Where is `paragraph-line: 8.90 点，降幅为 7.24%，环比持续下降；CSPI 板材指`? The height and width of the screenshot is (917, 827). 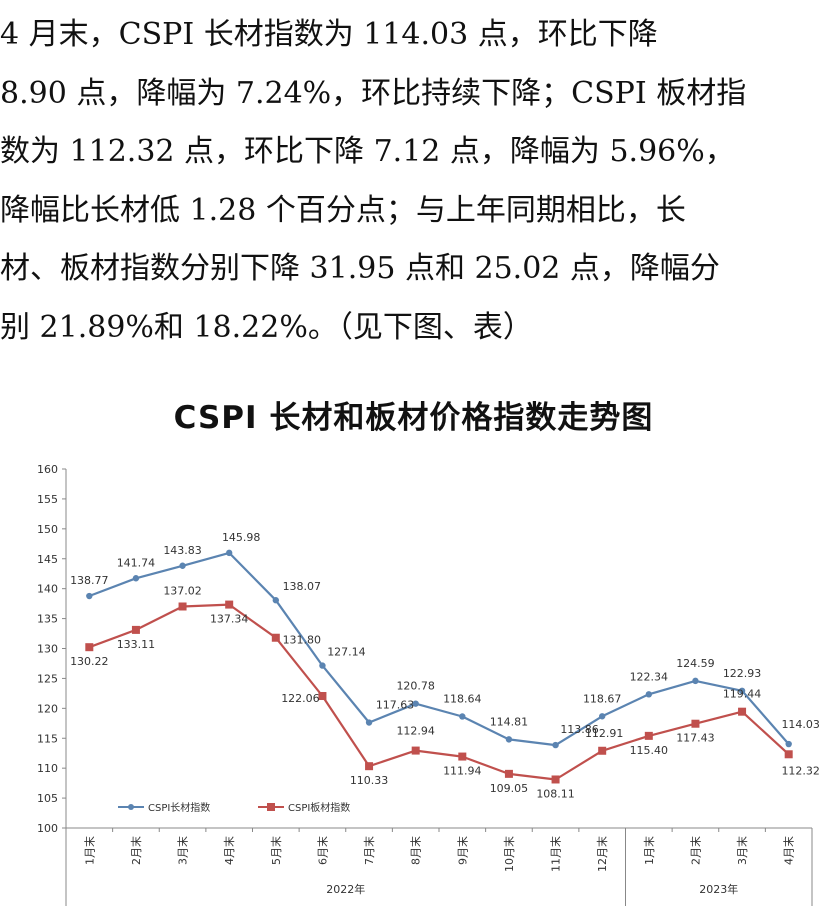 paragraph-line: 8.90 点，降幅为 7.24%，环比持续下降；CSPI 板材指 is located at coordinates (373, 93).